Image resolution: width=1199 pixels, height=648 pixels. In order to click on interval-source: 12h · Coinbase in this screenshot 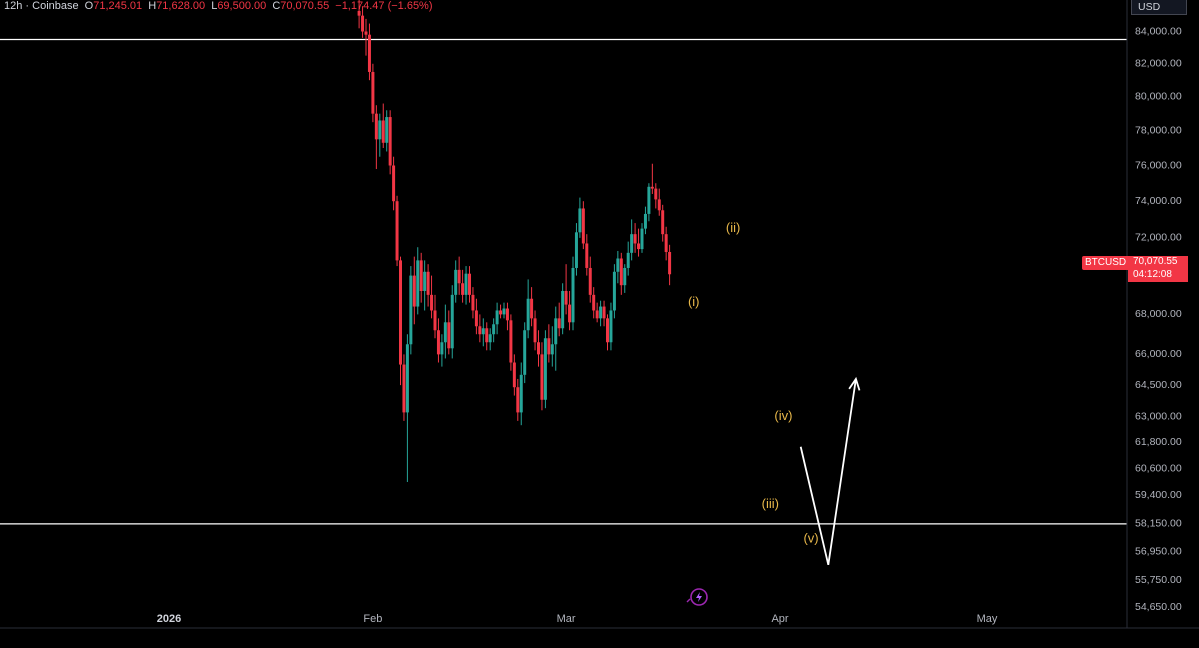, I will do `click(41, 6)`.